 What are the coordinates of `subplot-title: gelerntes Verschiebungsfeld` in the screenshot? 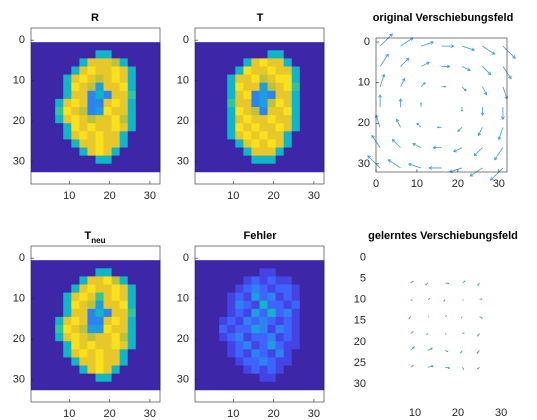 It's located at (443, 236).